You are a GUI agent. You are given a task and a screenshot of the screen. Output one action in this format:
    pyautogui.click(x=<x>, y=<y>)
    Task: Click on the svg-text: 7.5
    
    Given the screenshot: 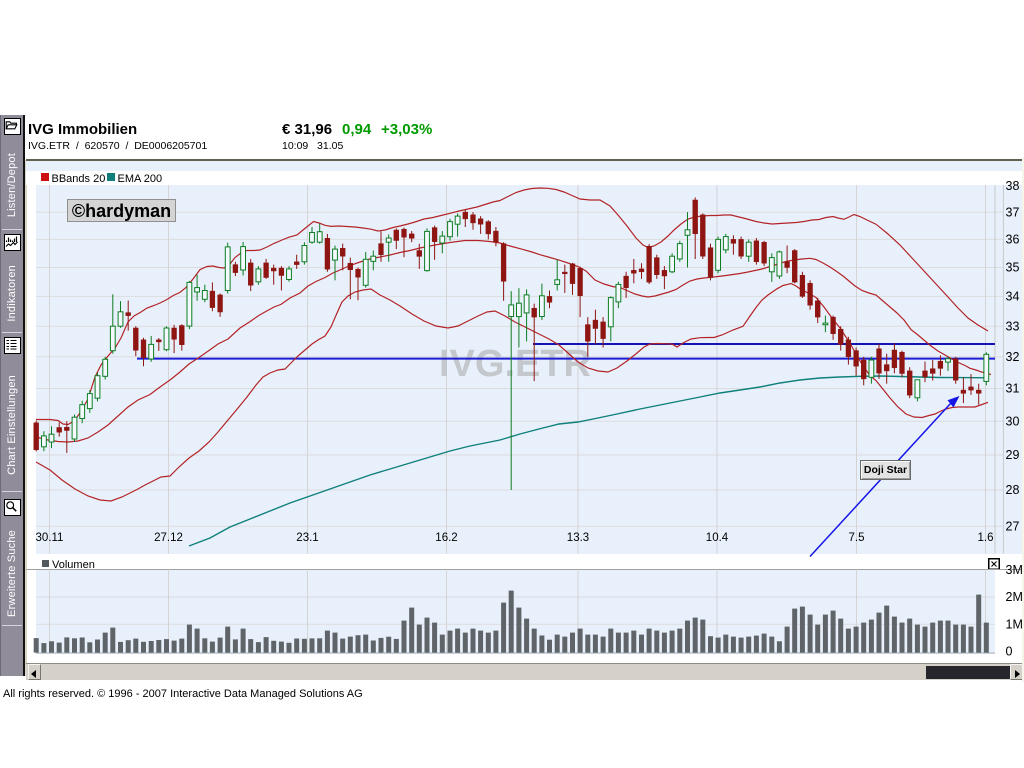 What is the action you would take?
    pyautogui.click(x=857, y=538)
    